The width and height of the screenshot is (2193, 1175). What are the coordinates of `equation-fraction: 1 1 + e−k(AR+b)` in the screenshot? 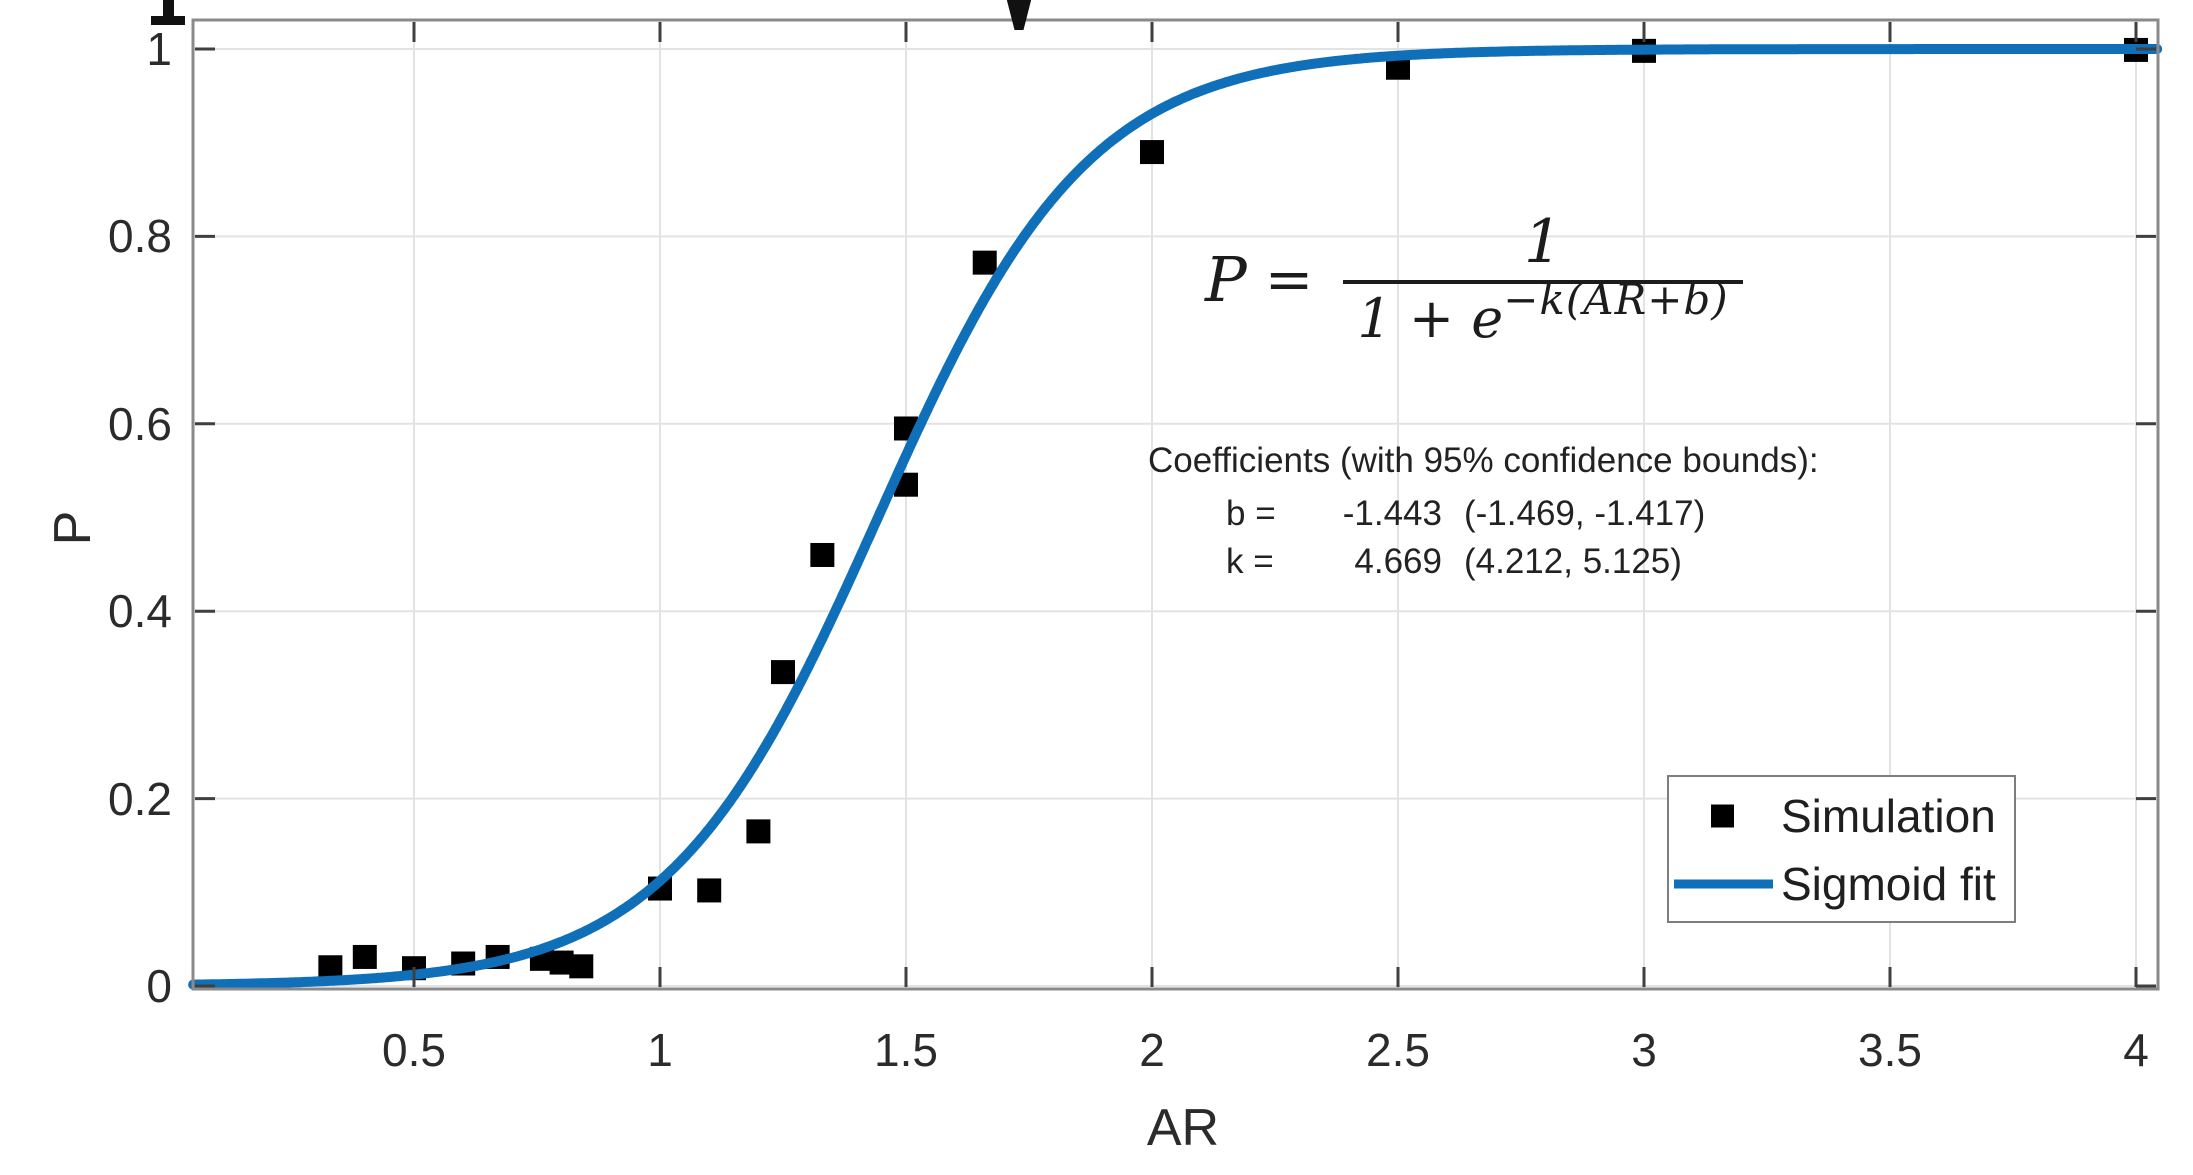 It's located at (1543, 276).